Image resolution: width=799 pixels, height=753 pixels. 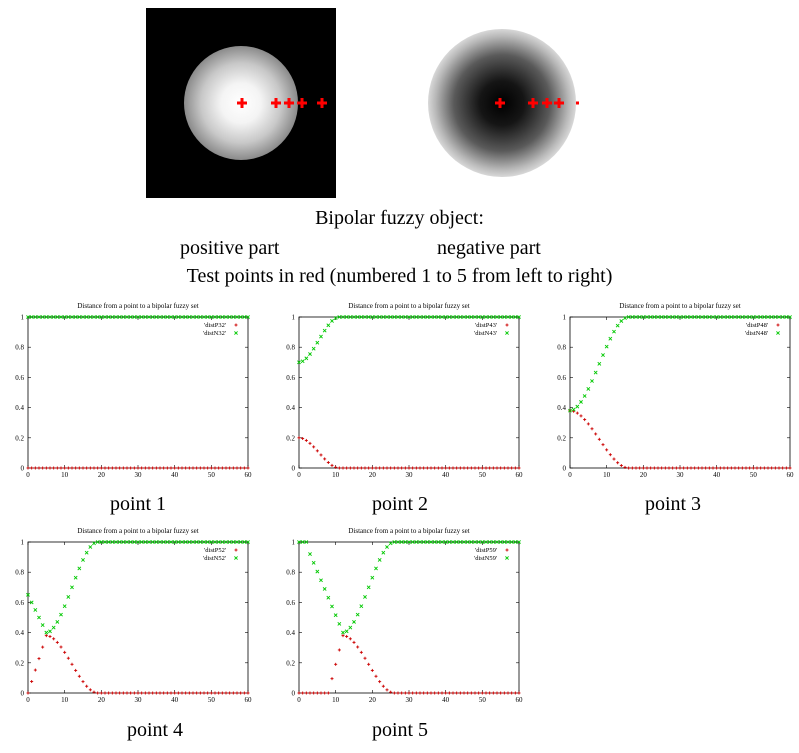 What do you see at coordinates (19, 378) in the screenshot?
I see `y-tick-label: 0.6` at bounding box center [19, 378].